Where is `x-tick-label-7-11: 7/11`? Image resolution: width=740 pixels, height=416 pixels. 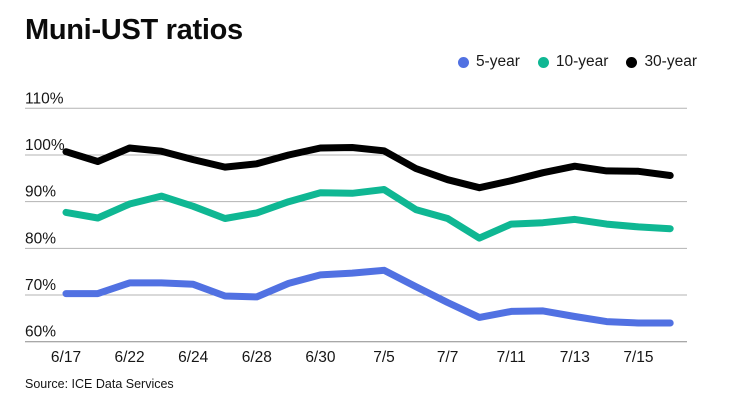 x-tick-label-7-11: 7/11 is located at coordinates (511, 357).